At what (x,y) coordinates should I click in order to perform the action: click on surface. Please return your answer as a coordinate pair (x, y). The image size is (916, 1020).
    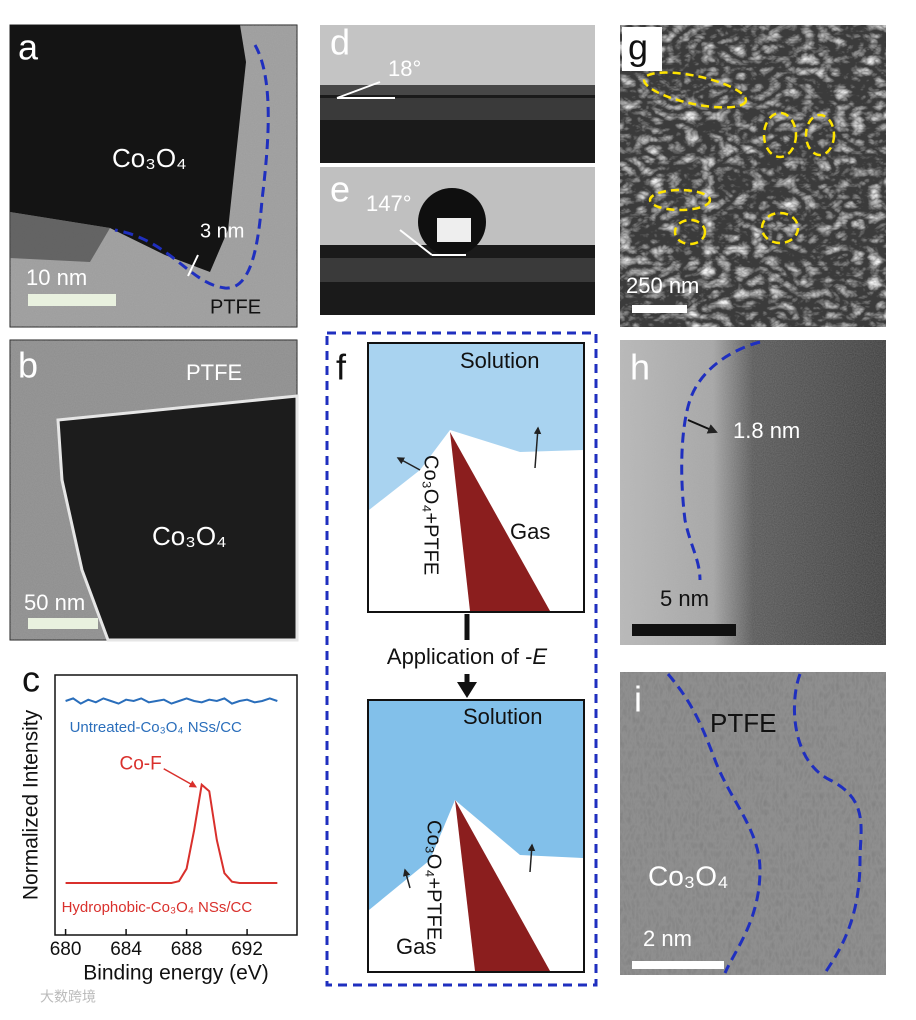
    Looking at the image, I should click on (457, 90).